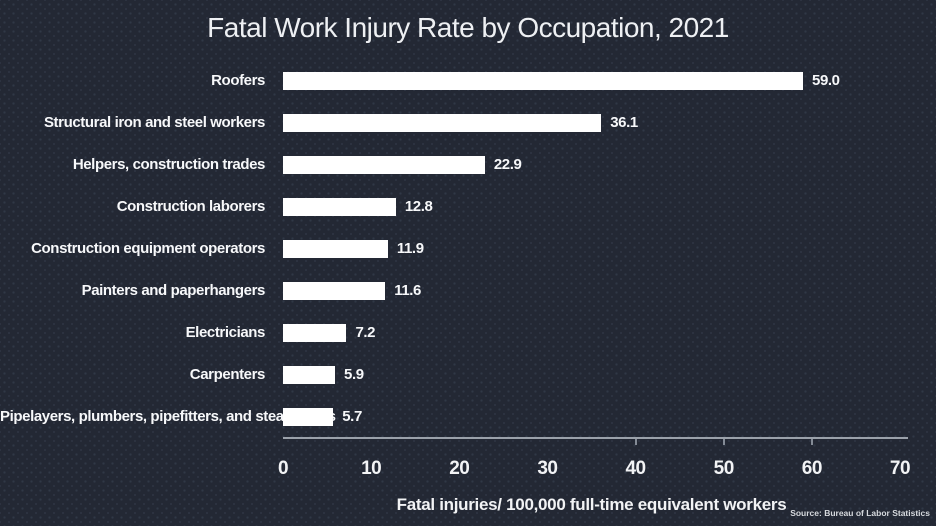 The height and width of the screenshot is (526, 936). I want to click on source-note: Source: Bureau of Labor Statistics, so click(860, 513).